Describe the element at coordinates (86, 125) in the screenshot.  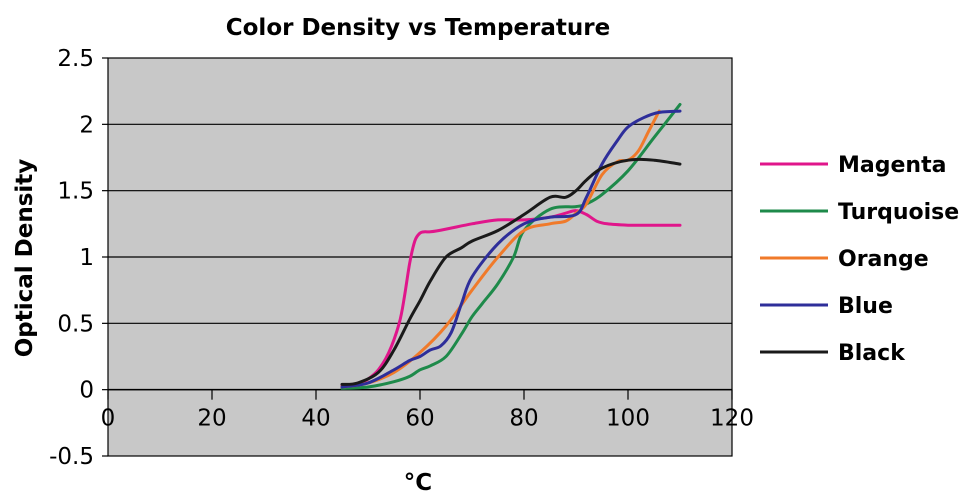
I see `y-tick-label: 2` at that location.